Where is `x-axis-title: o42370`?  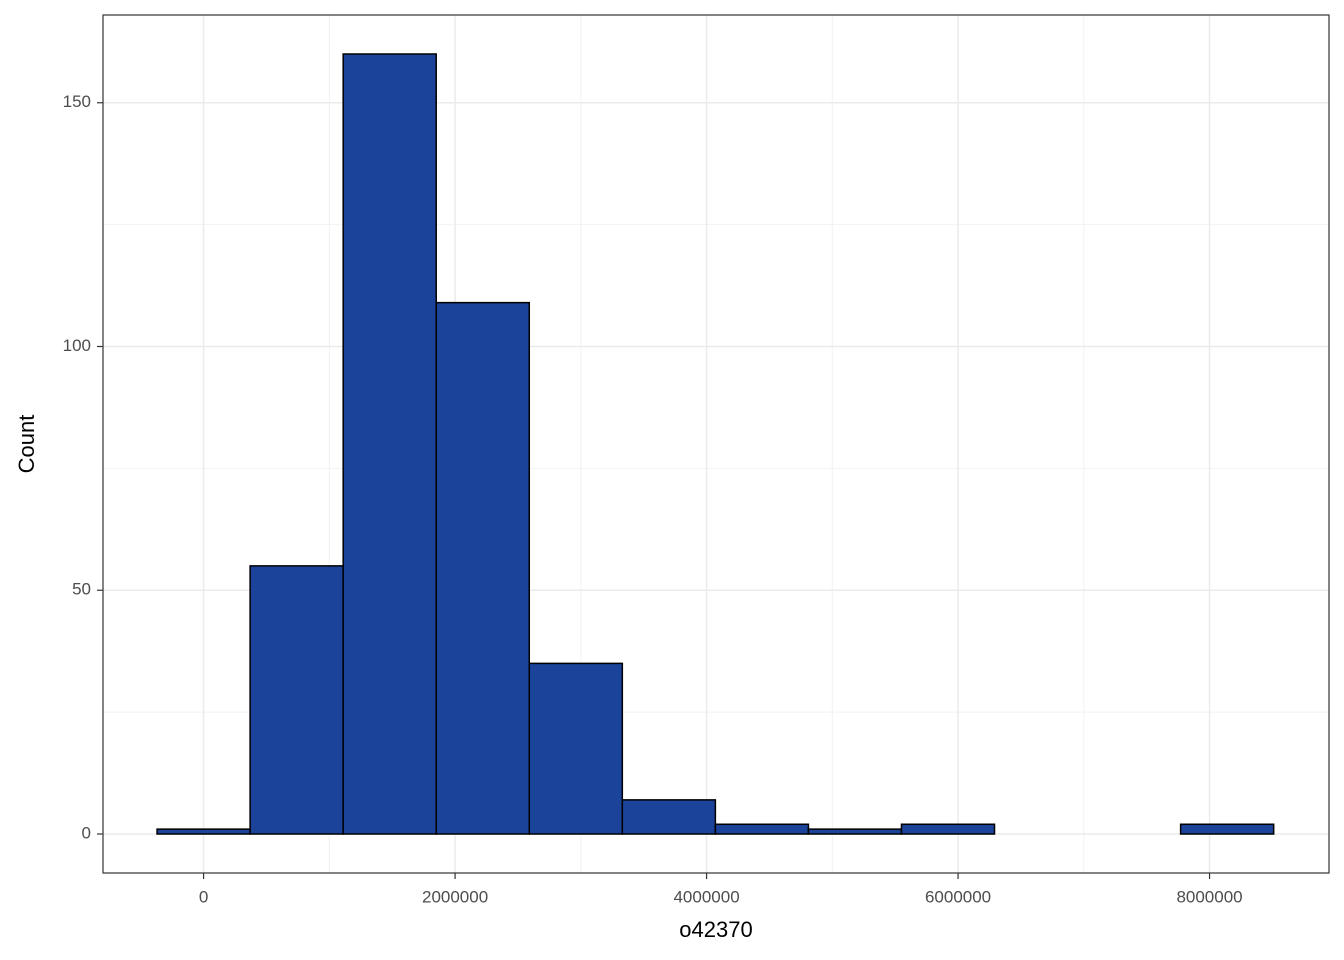
x-axis-title: o42370 is located at coordinates (715, 929).